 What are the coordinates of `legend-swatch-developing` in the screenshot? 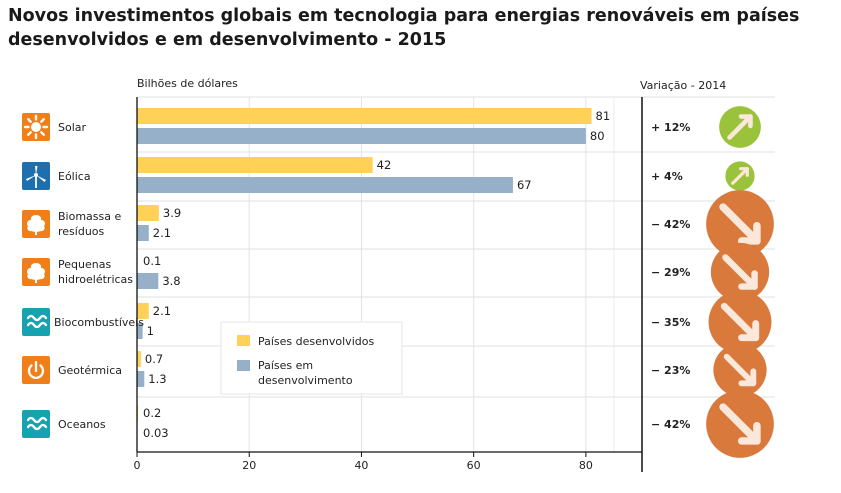 It's located at (243, 365).